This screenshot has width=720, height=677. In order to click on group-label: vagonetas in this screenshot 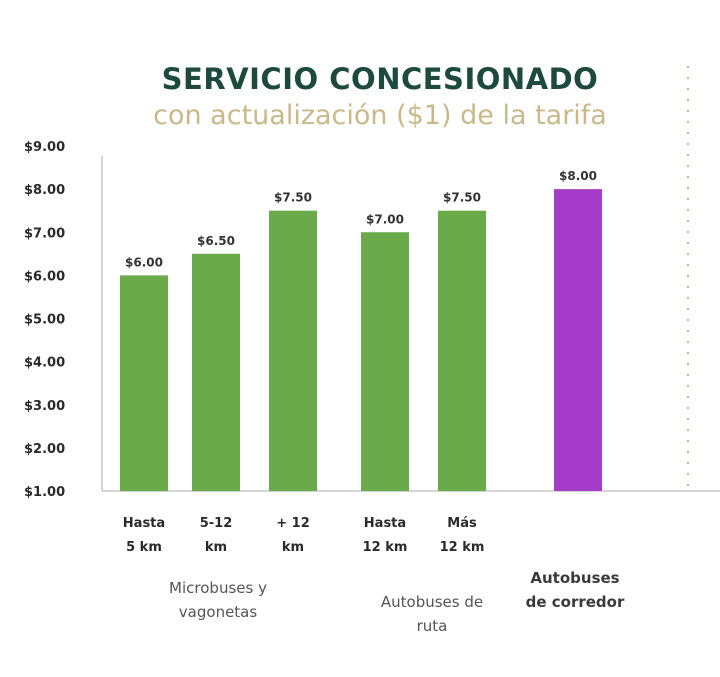, I will do `click(218, 612)`.